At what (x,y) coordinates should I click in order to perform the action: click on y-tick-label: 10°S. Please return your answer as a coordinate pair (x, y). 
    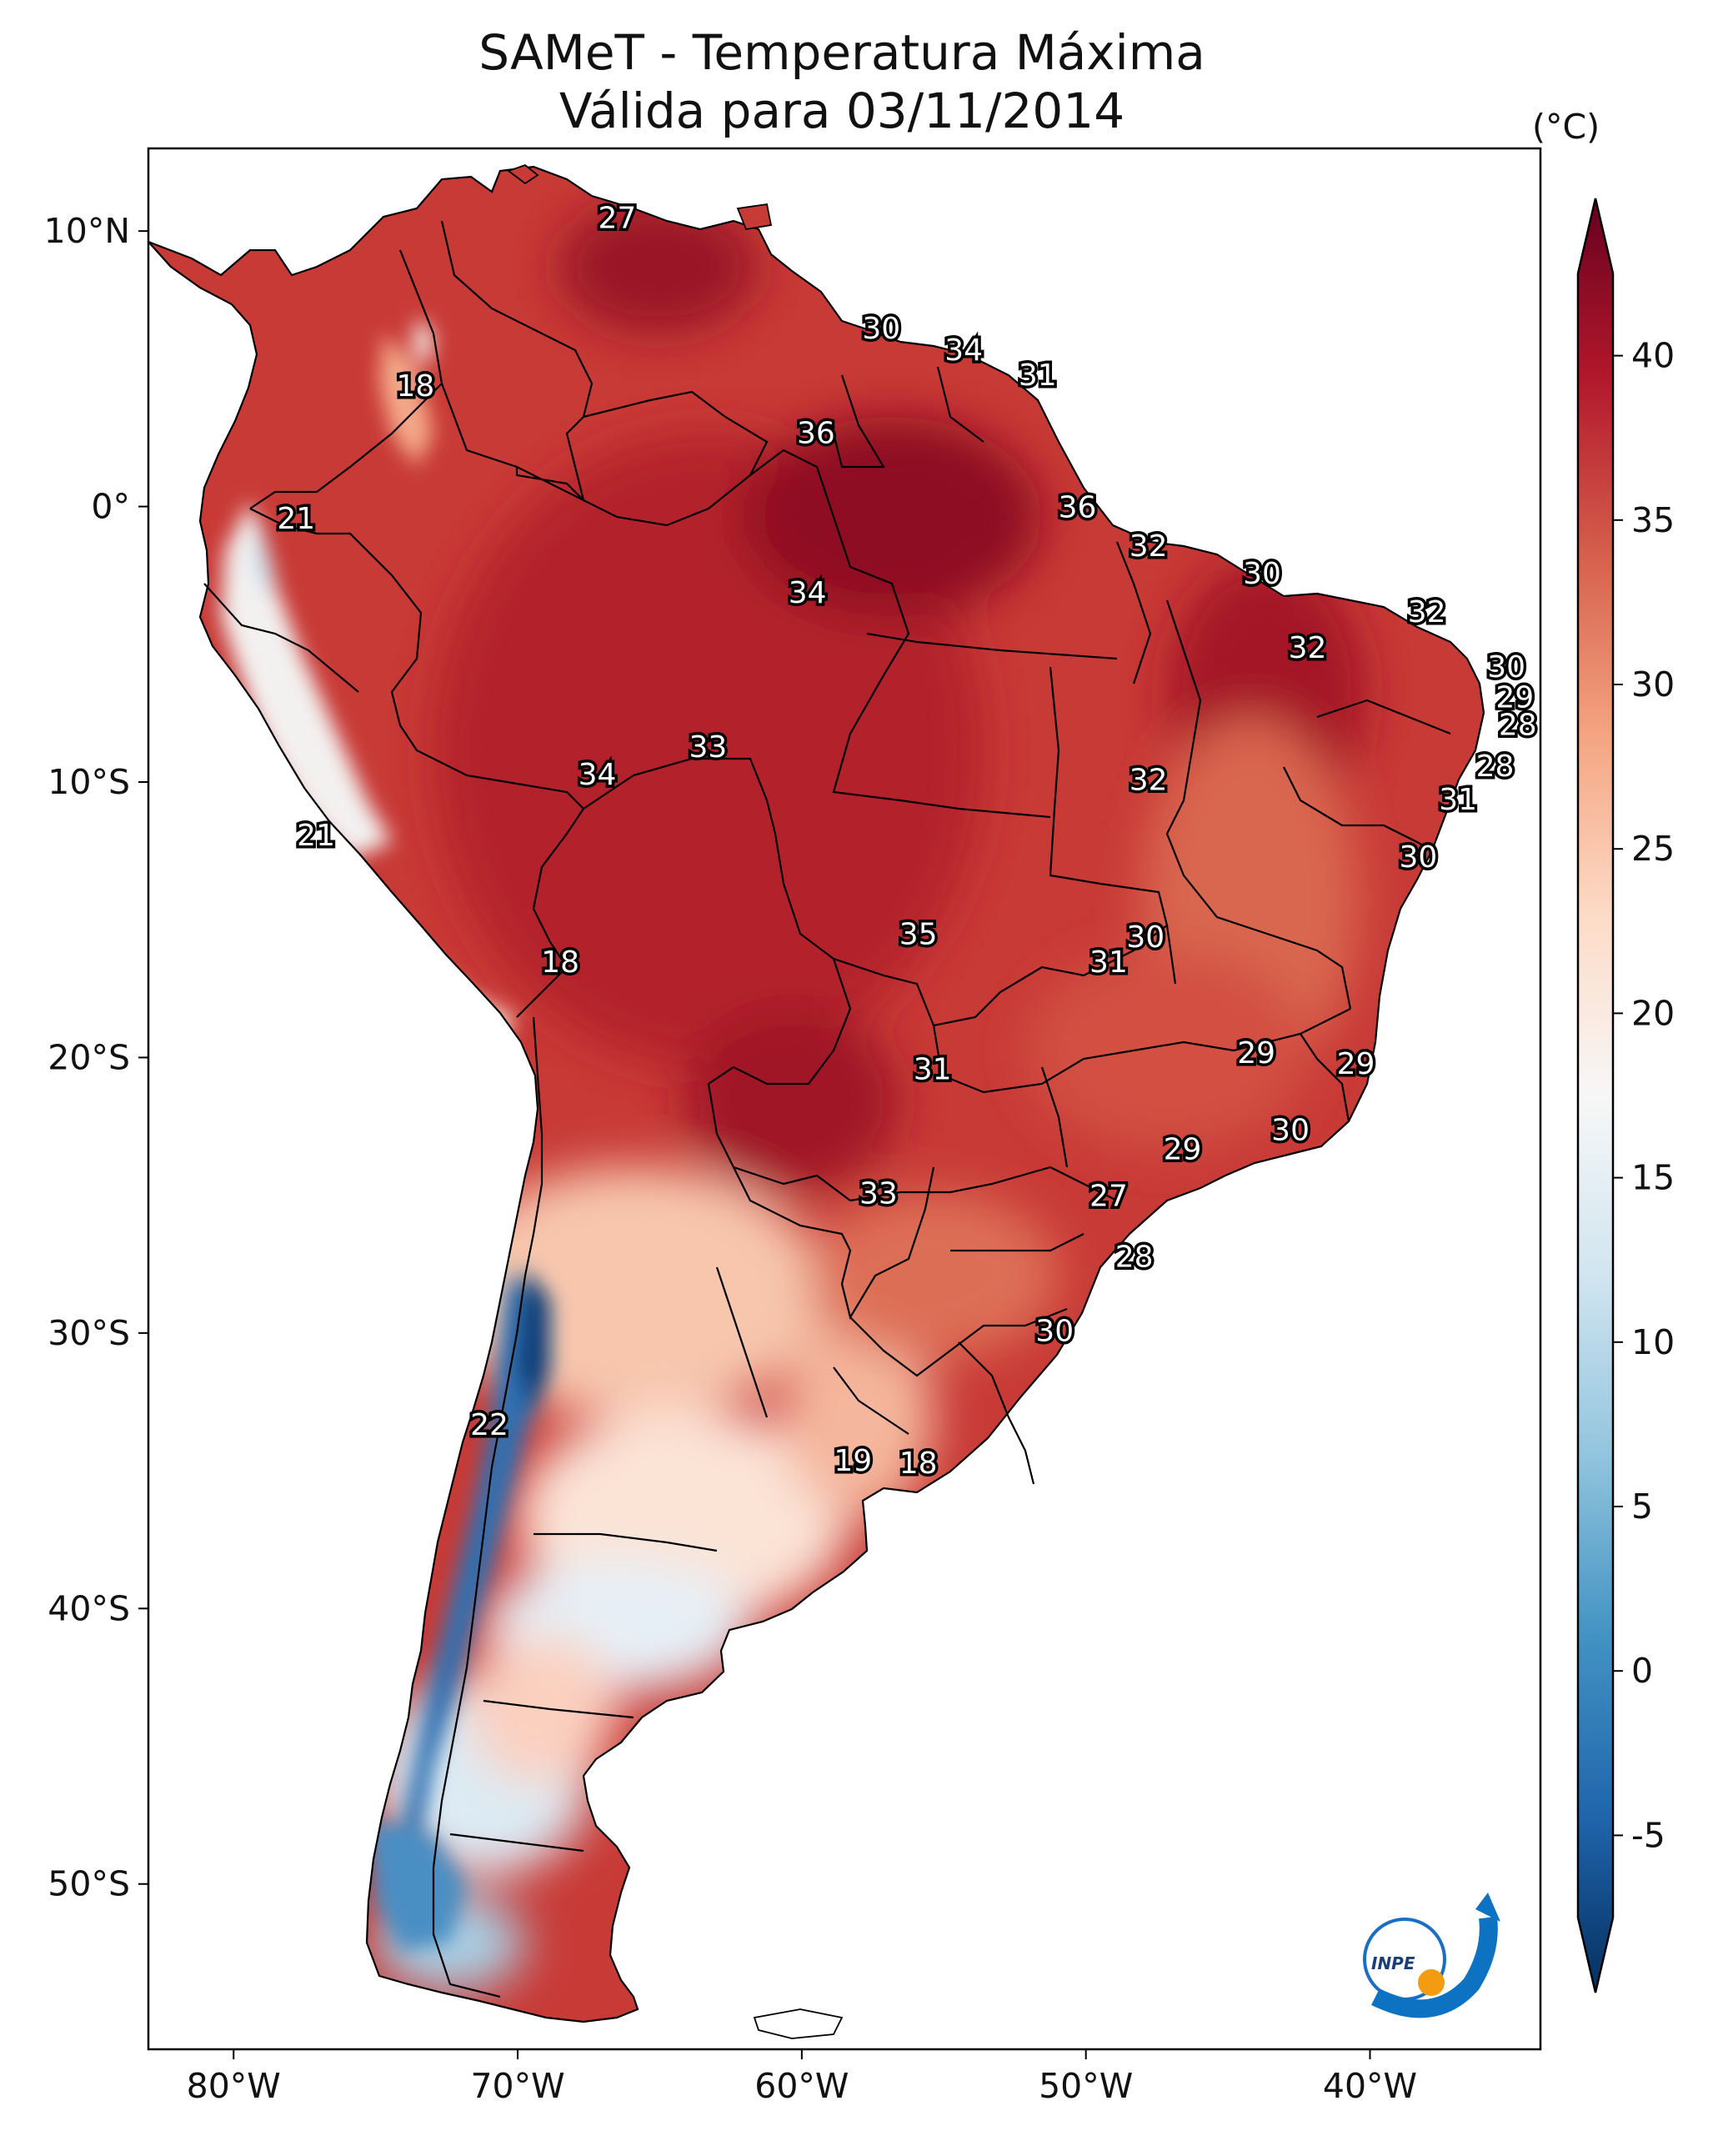
    Looking at the image, I should click on (89, 782).